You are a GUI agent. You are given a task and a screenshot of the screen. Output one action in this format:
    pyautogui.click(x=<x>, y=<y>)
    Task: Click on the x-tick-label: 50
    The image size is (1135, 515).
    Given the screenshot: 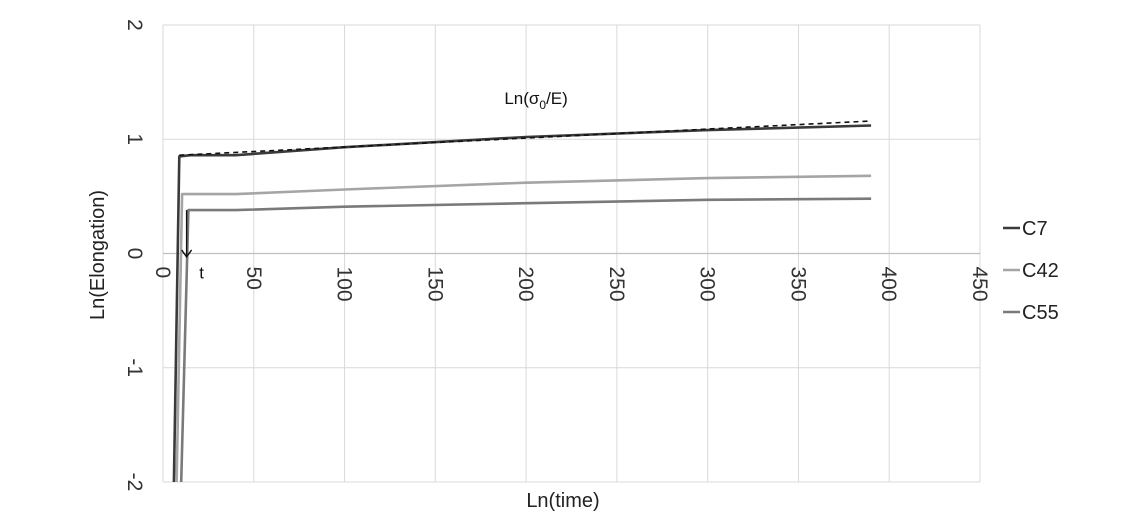 What is the action you would take?
    pyautogui.click(x=253, y=278)
    